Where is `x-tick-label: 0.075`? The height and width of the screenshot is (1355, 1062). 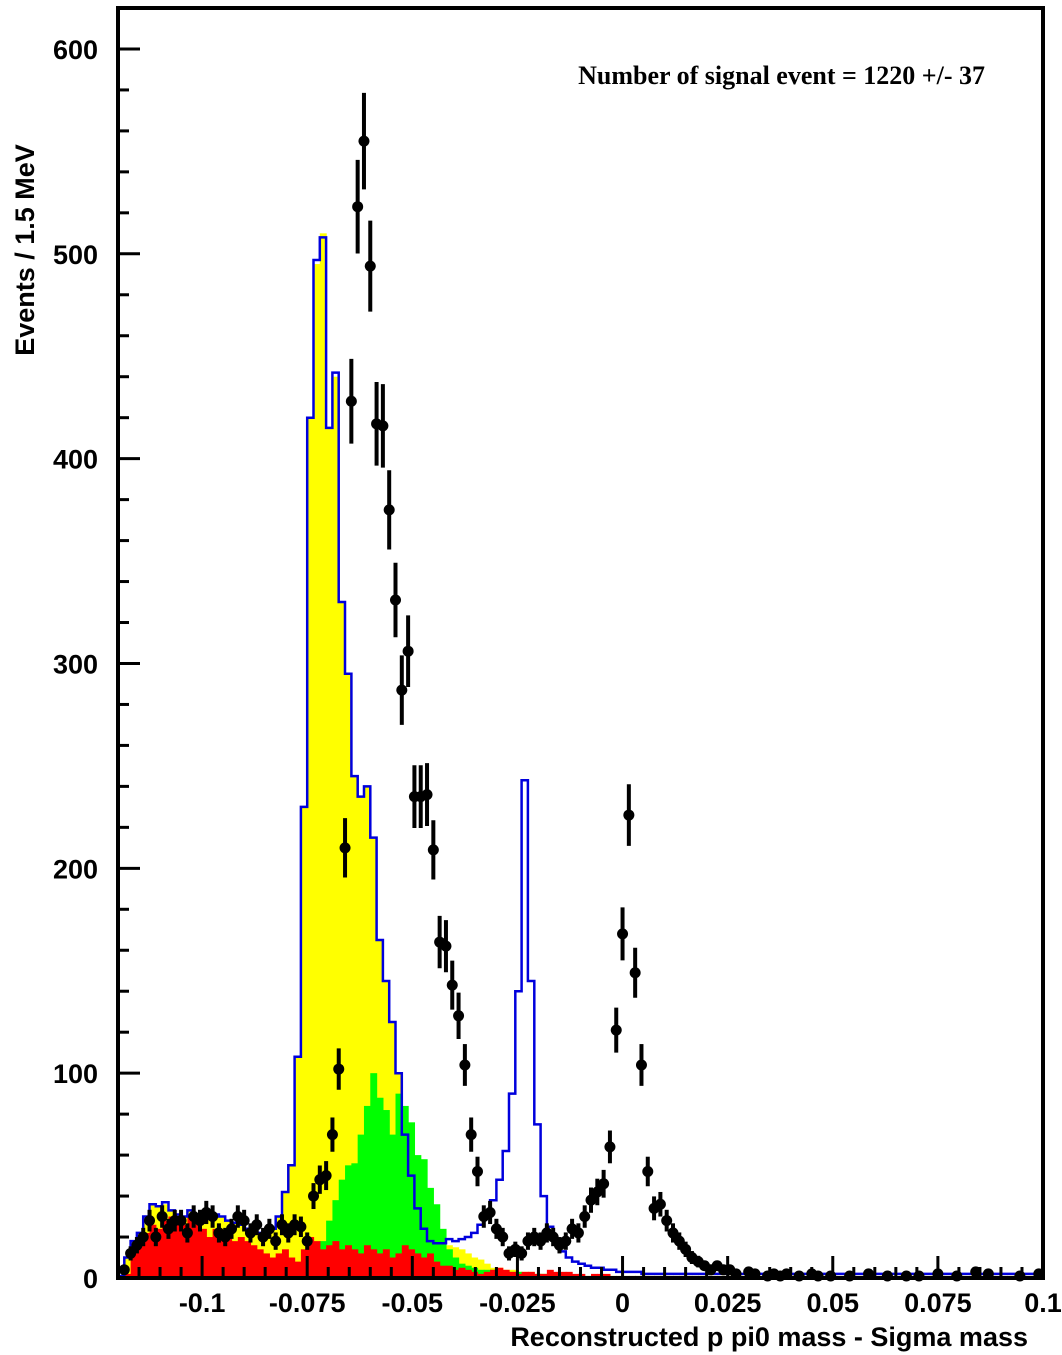
x-tick-label: 0.075 is located at coordinates (938, 1303).